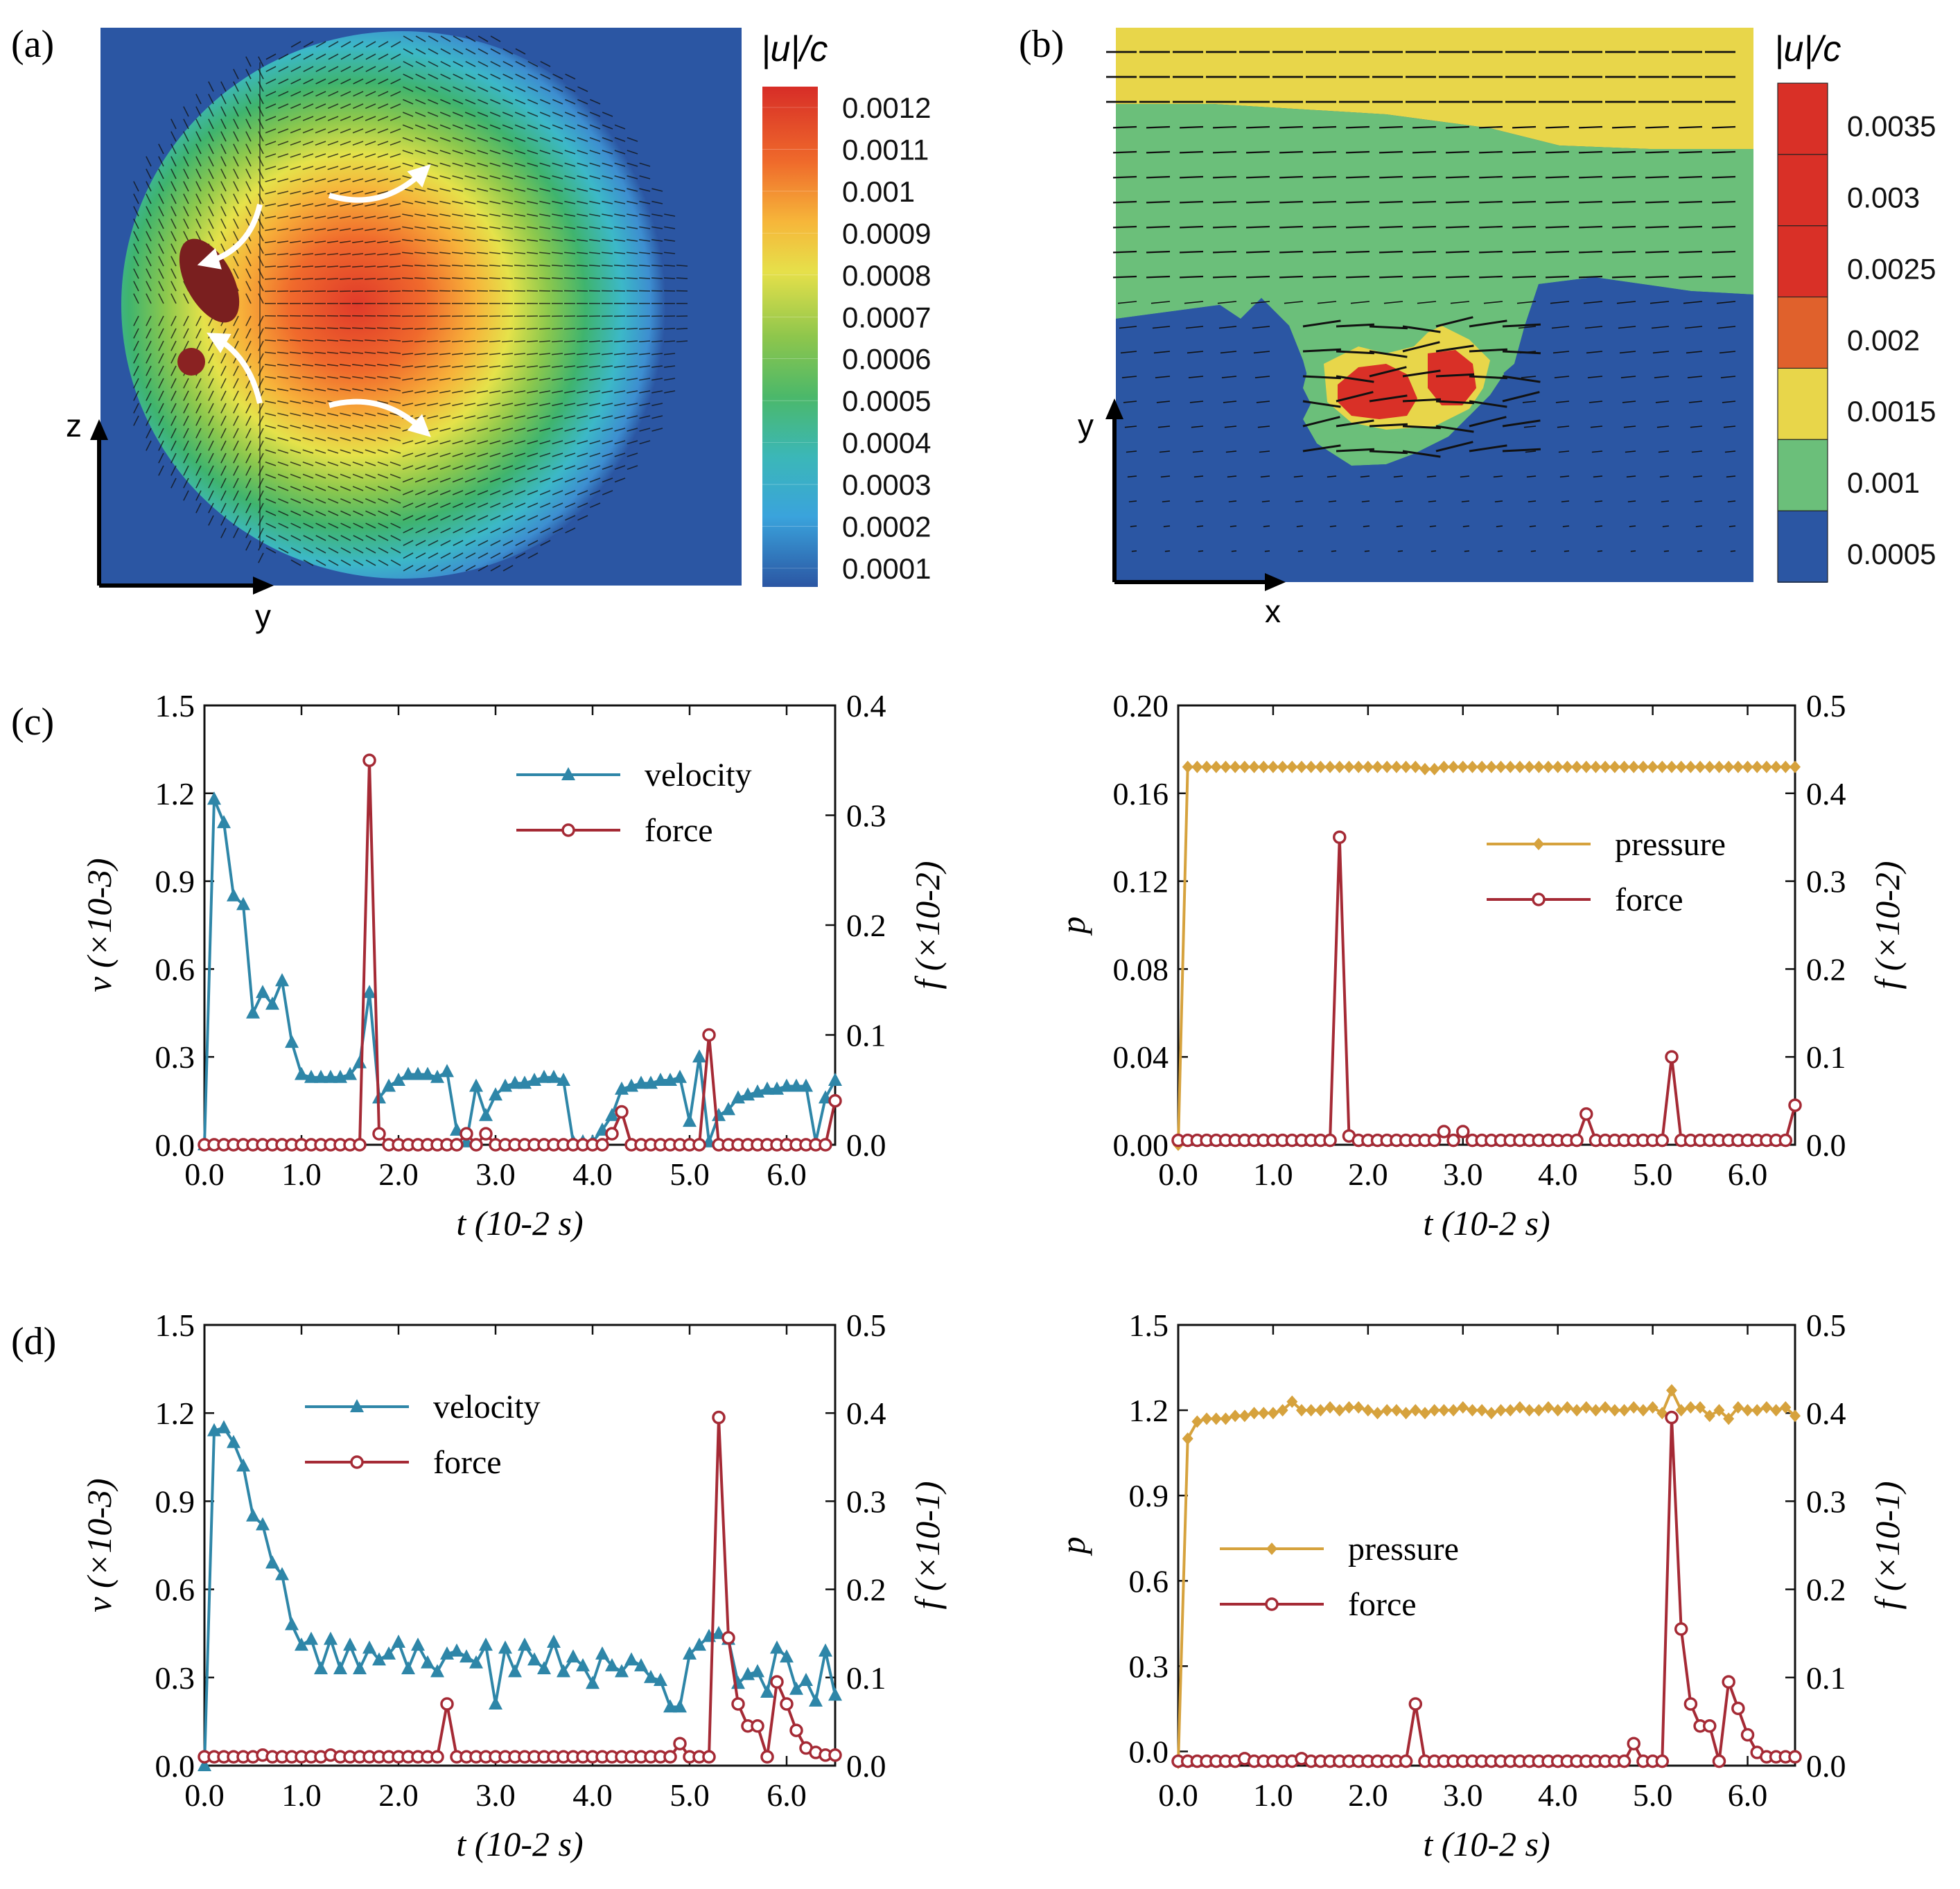 This screenshot has width=1960, height=1889. I want to click on x-tick-label: 2.0, so click(1368, 1174).